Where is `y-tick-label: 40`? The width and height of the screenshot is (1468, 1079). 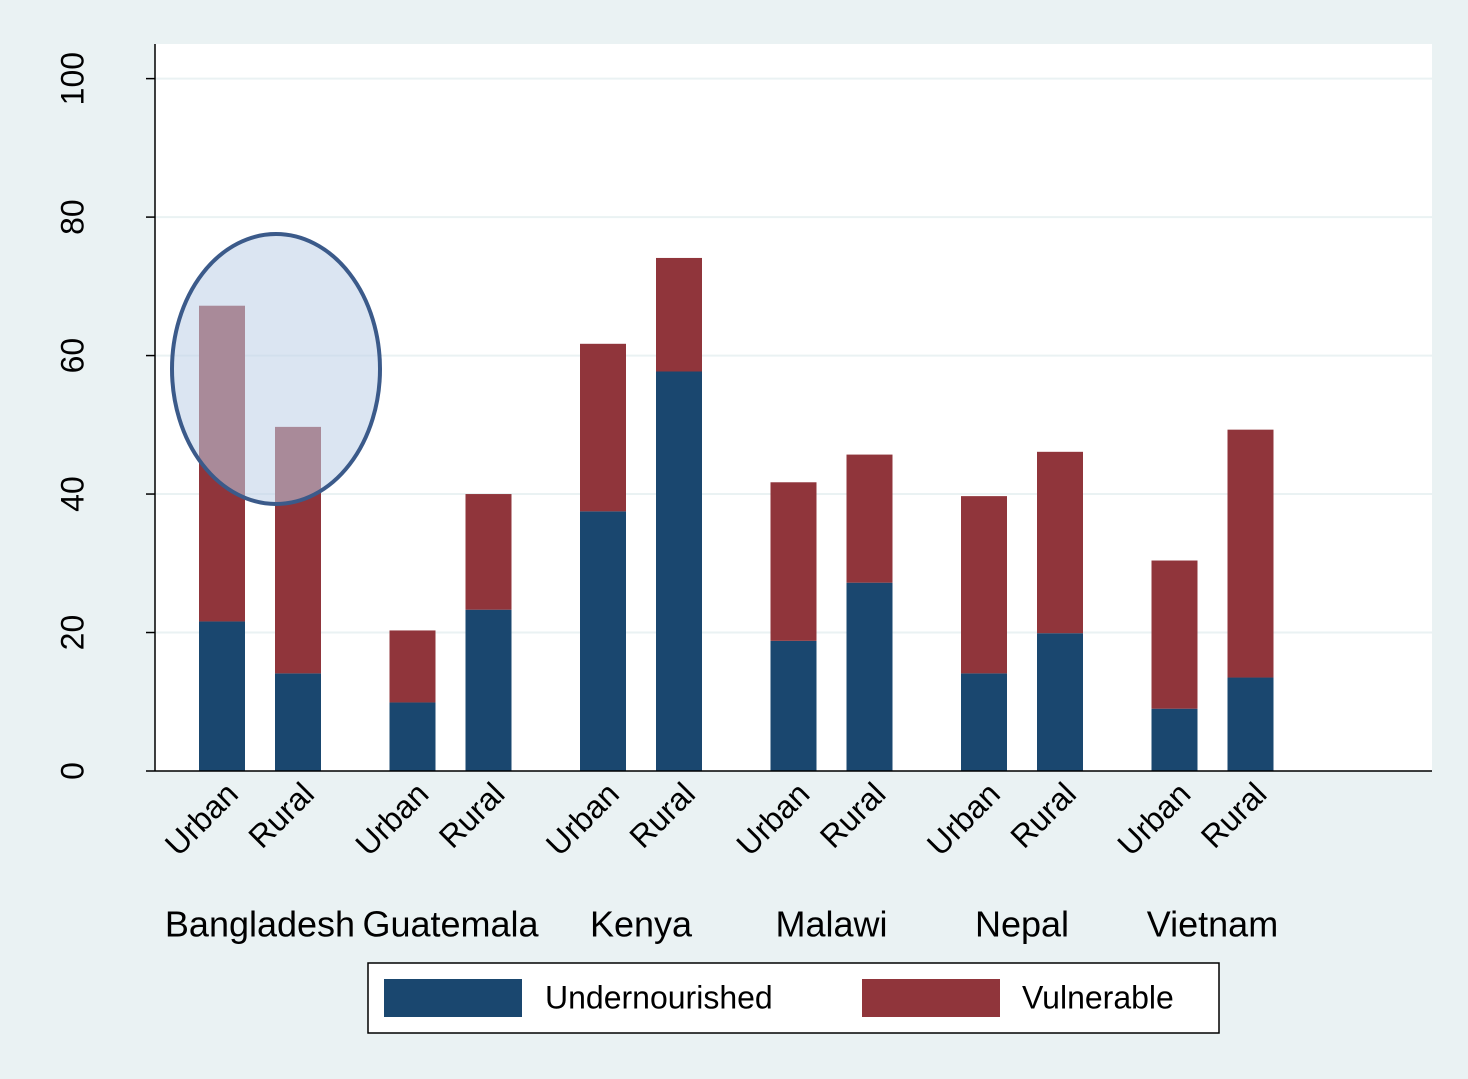
y-tick-label: 40 is located at coordinates (72, 494).